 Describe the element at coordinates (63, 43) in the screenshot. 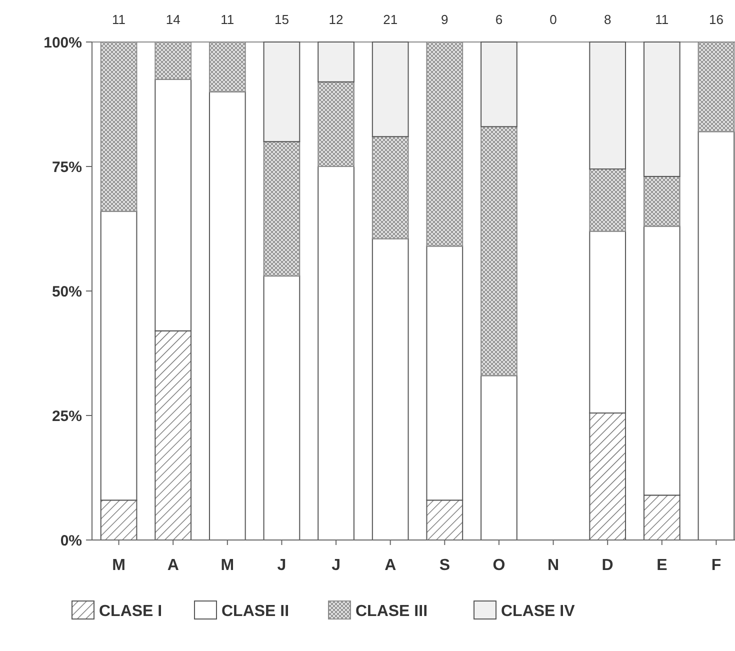

I see `y-tick-label: 100%` at that location.